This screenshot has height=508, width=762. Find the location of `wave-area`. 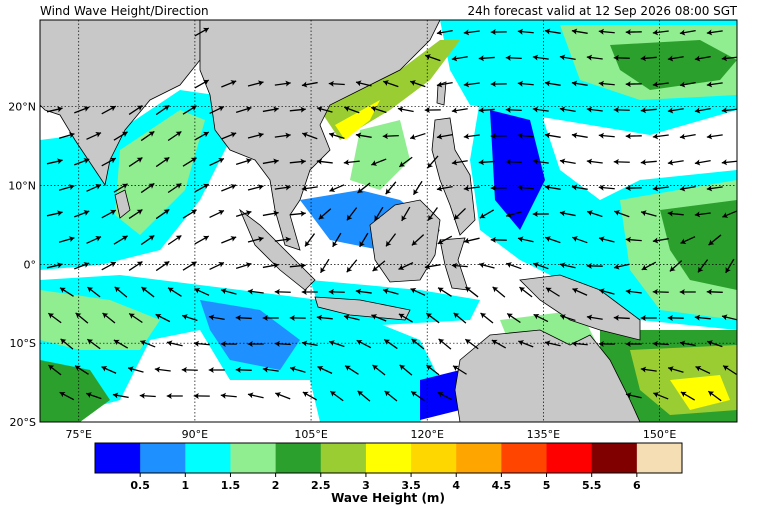

wave-area is located at coordinates (698, 245).